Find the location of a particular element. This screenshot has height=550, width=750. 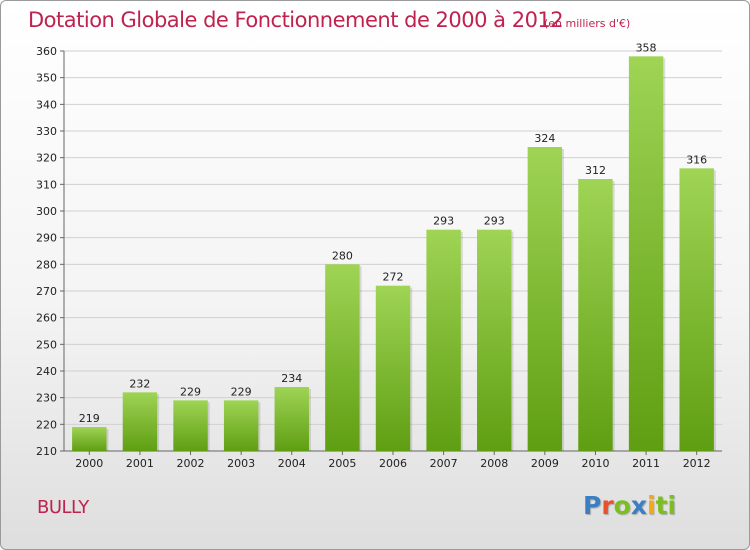

y-tick-label: 250 is located at coordinates (46, 344).